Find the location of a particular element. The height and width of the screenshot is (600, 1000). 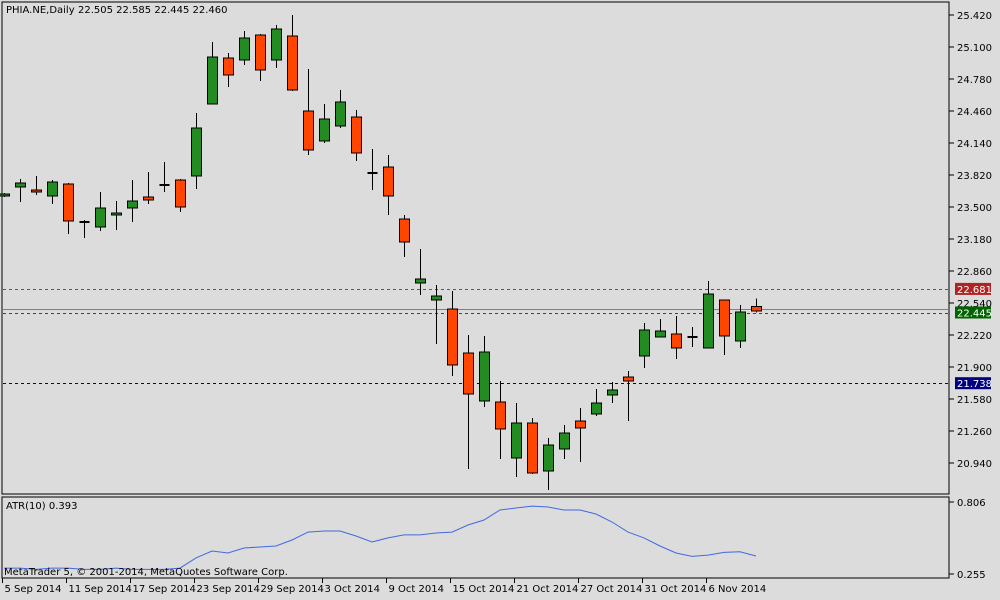

y-tick-label: 24.460 is located at coordinates (974, 112).